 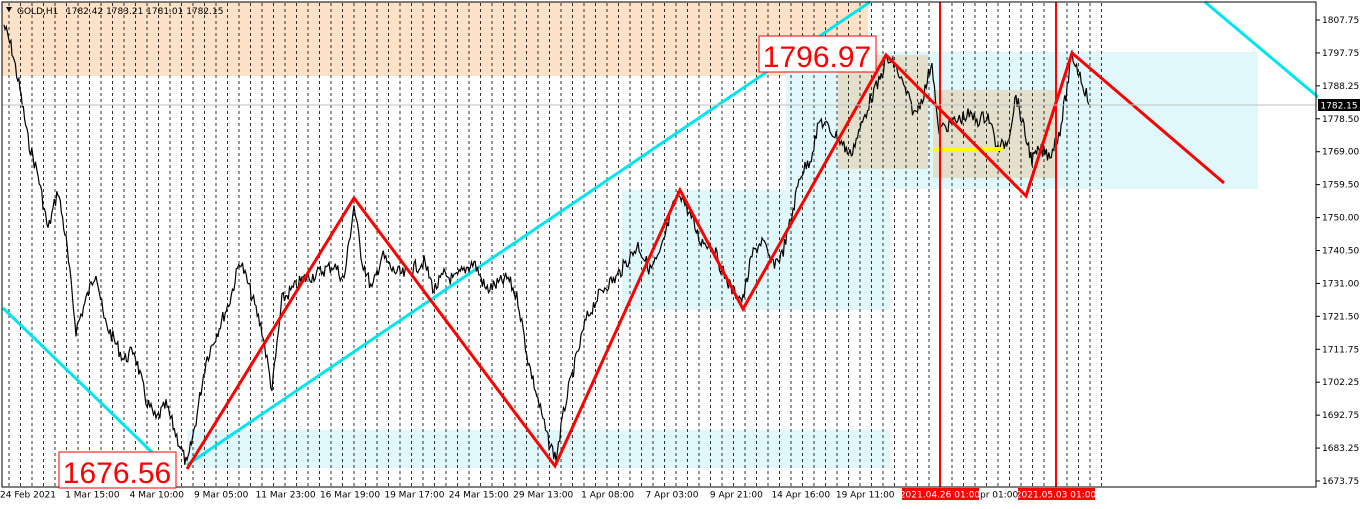 I want to click on y-tick-label: 1673.75, so click(x=1340, y=482).